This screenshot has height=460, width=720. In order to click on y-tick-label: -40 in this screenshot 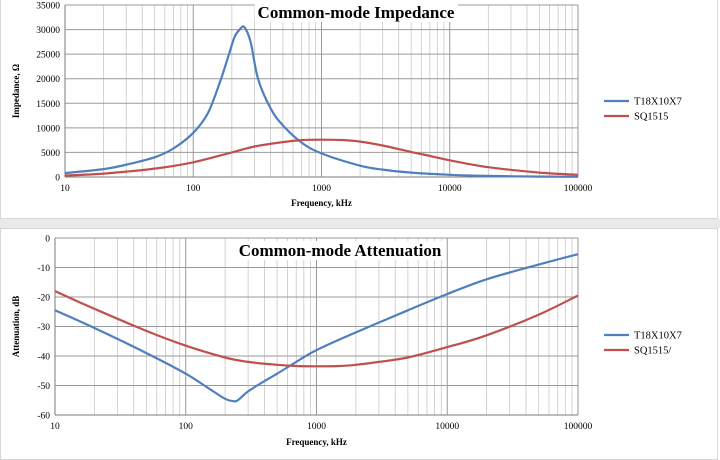, I will do `click(43, 358)`.